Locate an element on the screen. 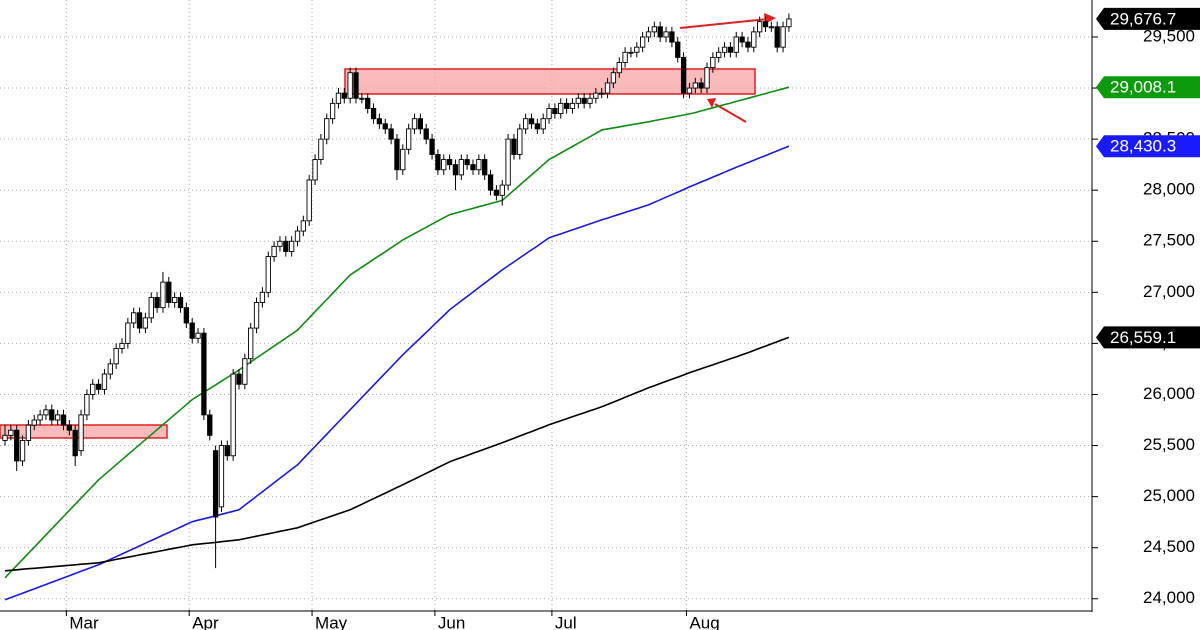 This screenshot has width=1200, height=630. arrow is located at coordinates (724, 23).